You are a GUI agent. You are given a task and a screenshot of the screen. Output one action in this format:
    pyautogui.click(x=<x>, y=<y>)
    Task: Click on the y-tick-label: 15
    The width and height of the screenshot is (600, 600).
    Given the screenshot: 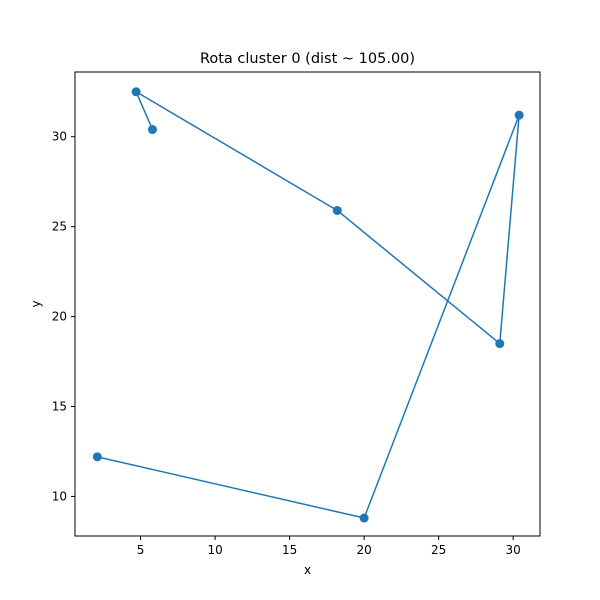 What is the action you would take?
    pyautogui.click(x=59, y=407)
    